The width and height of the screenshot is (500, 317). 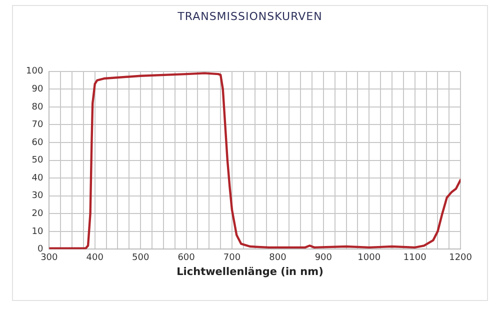 What do you see at coordinates (141, 257) in the screenshot?
I see `x-tick-label: 500` at bounding box center [141, 257].